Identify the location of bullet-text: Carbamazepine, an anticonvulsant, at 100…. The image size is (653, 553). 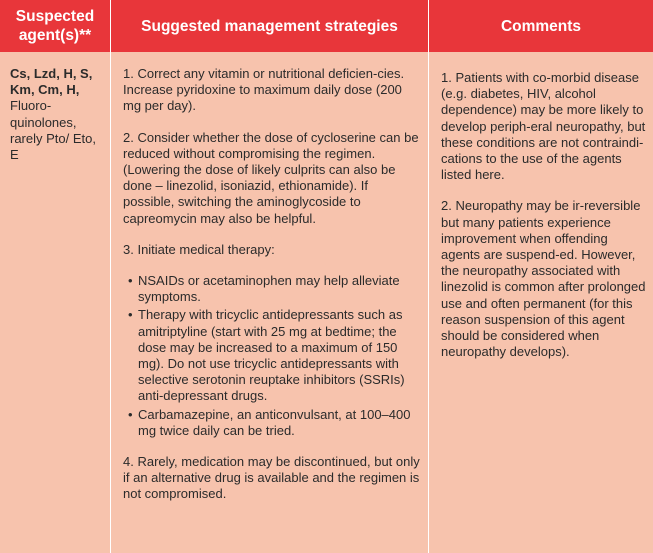
(274, 422).